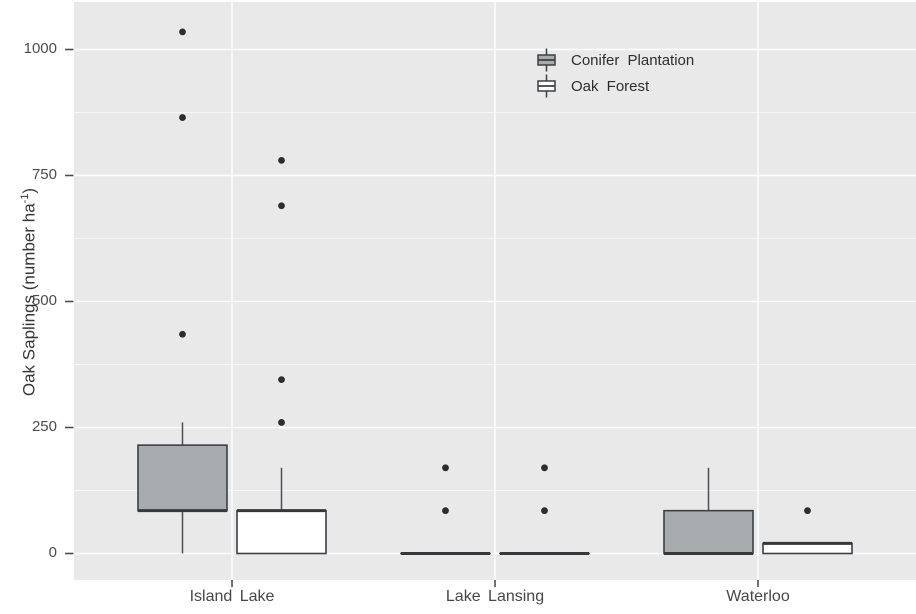  Describe the element at coordinates (44, 174) in the screenshot. I see `y-tick-label: 750` at that location.